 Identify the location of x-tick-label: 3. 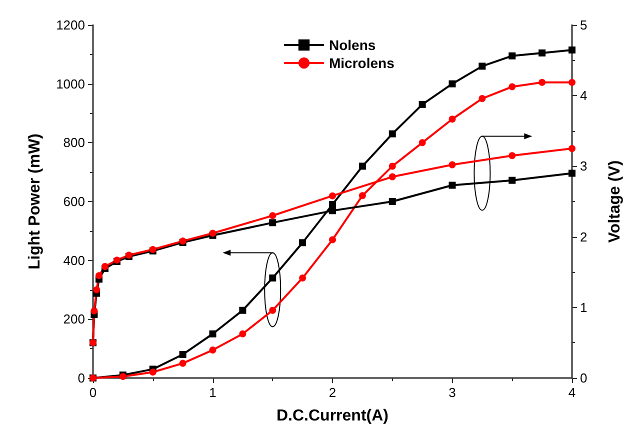
(452, 392).